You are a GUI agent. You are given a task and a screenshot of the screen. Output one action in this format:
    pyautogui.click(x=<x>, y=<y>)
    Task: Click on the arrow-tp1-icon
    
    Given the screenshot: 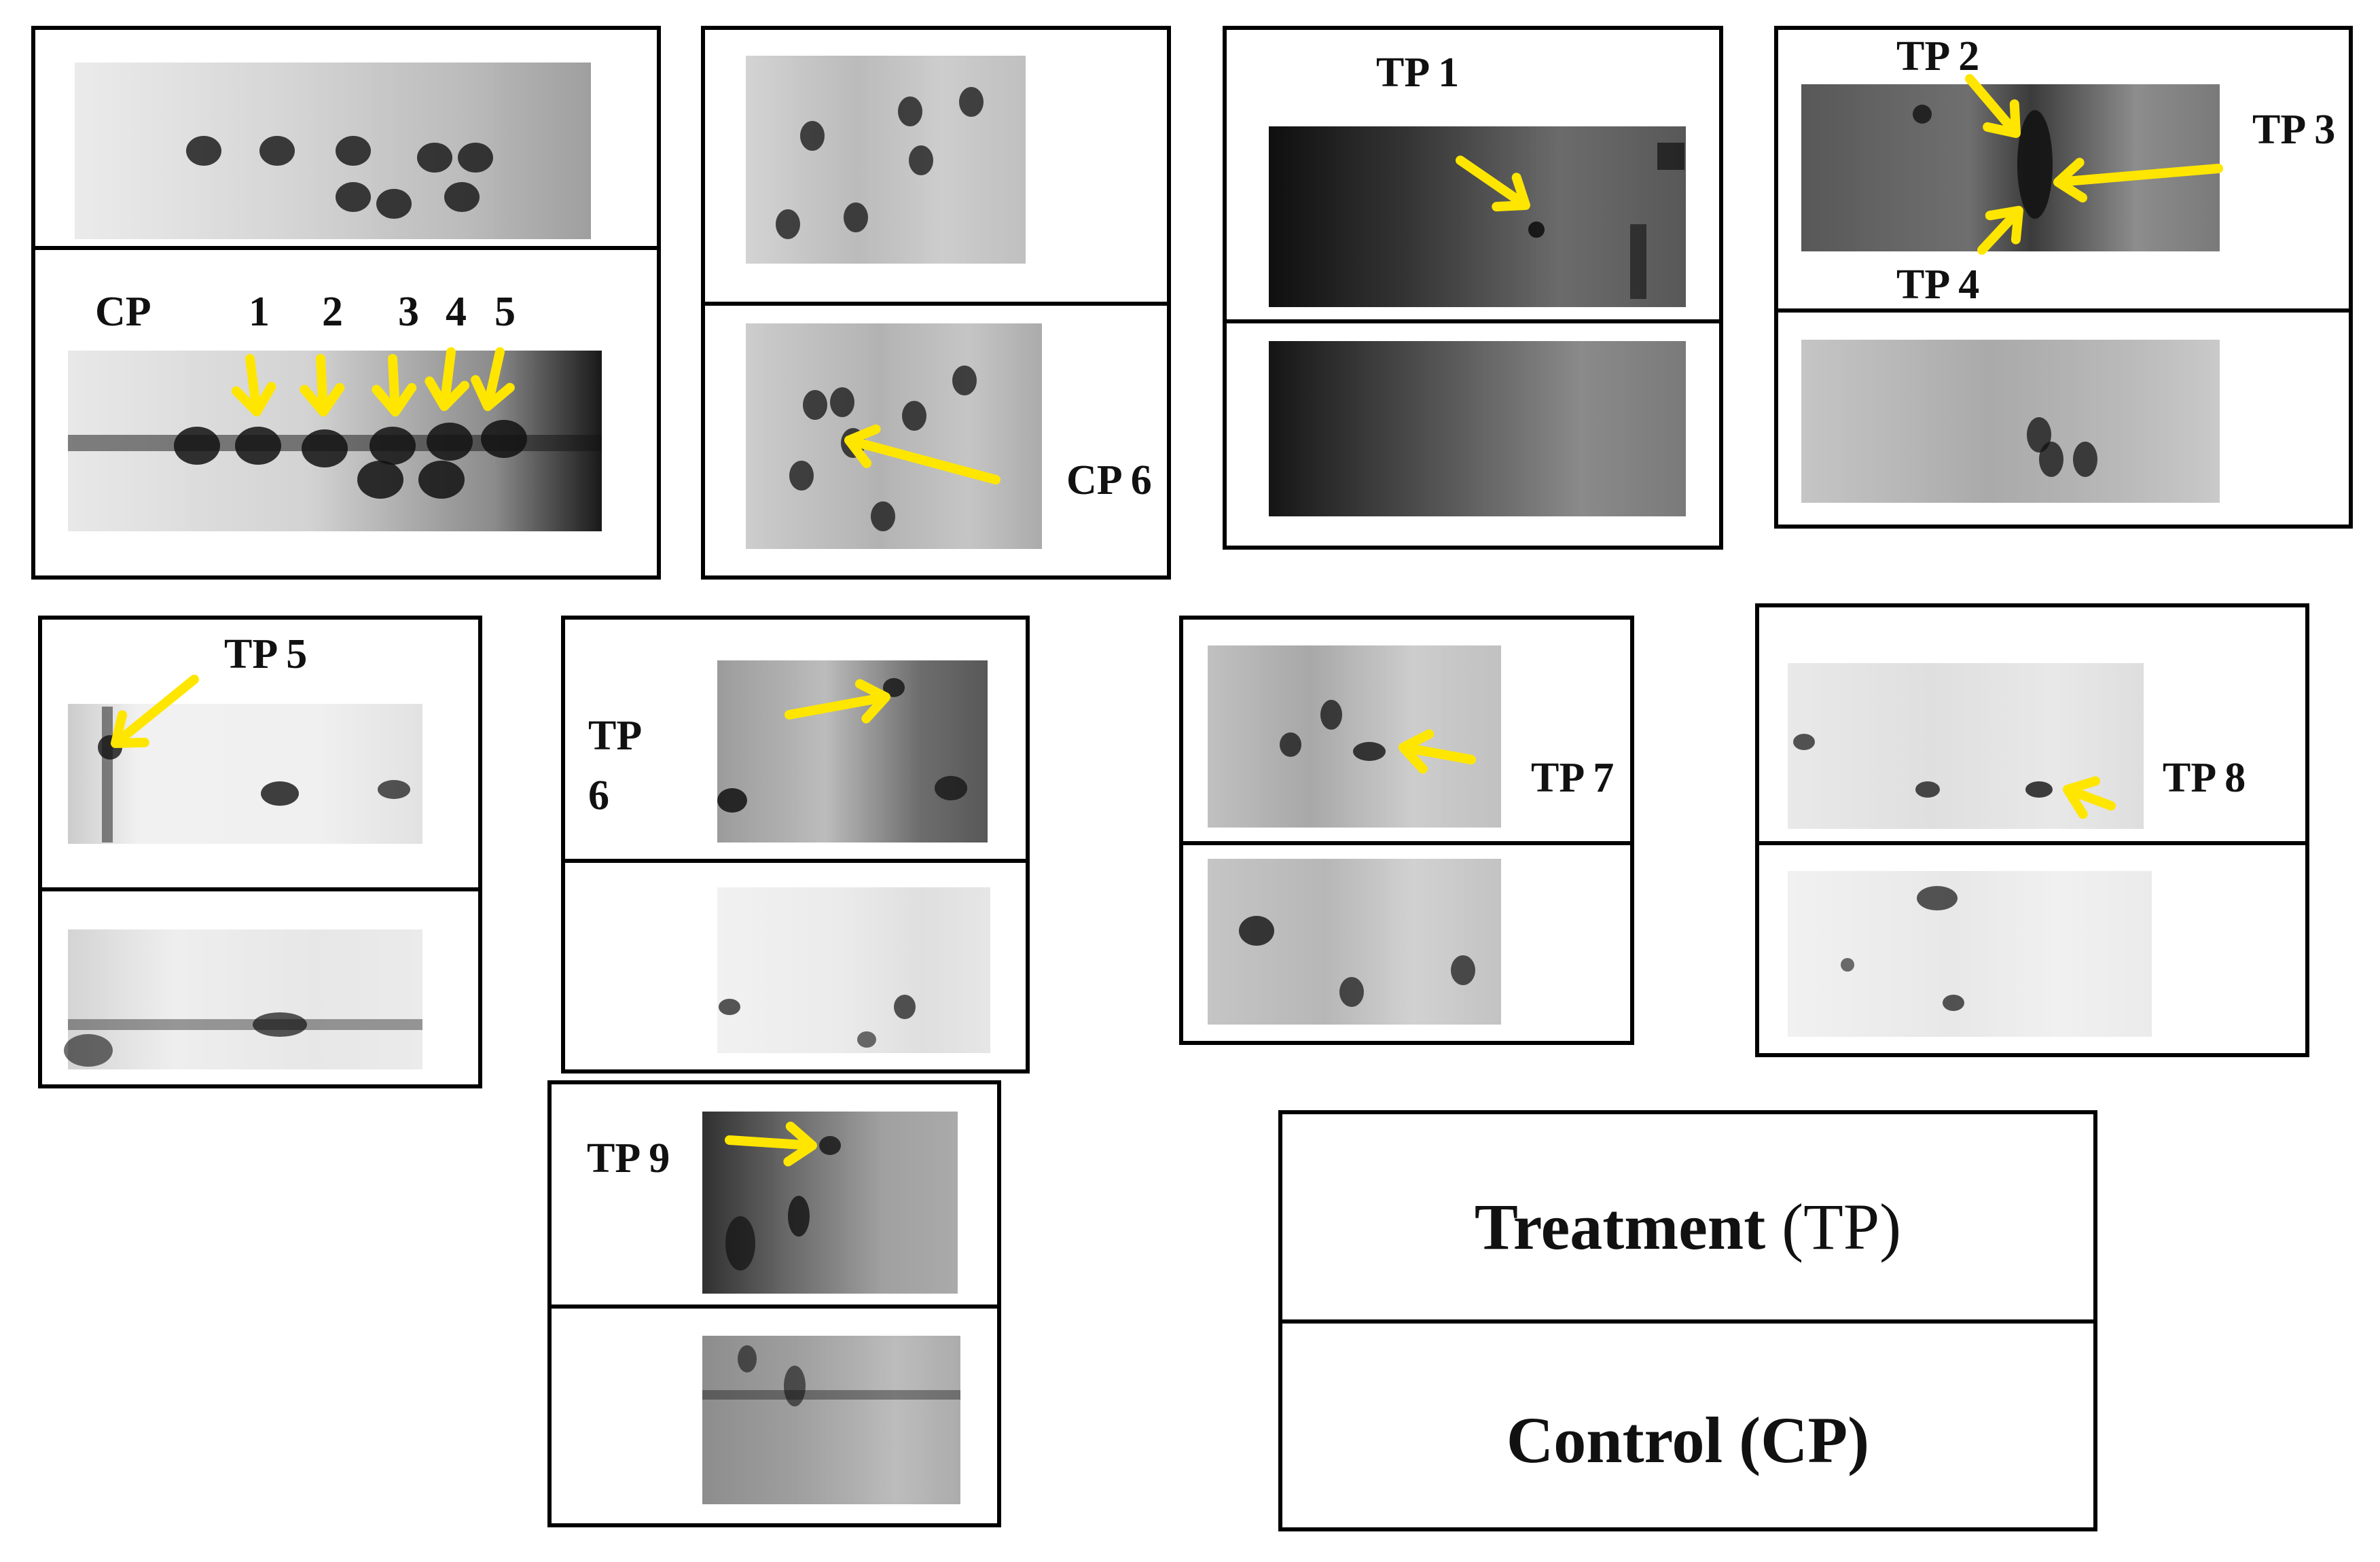 What is the action you would take?
    pyautogui.click(x=1493, y=184)
    